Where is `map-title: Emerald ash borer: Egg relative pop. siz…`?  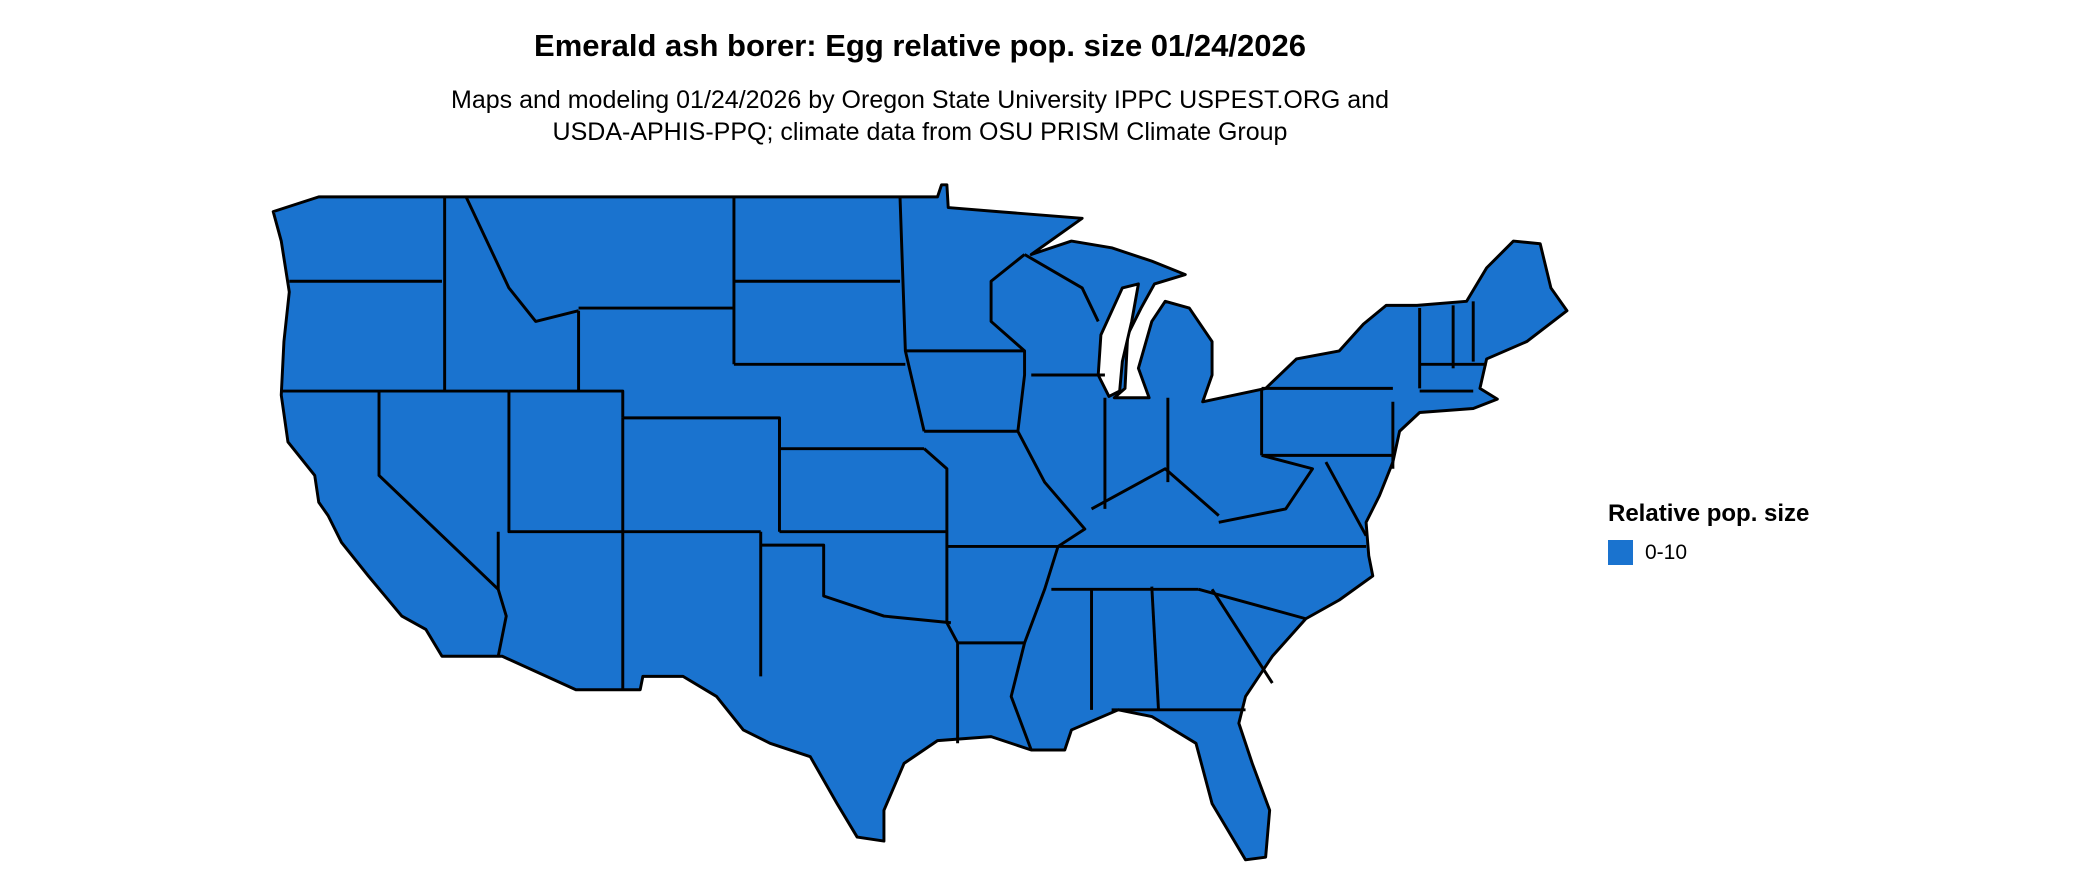
map-title: Emerald ash borer: Egg relative pop. siz… is located at coordinates (920, 45).